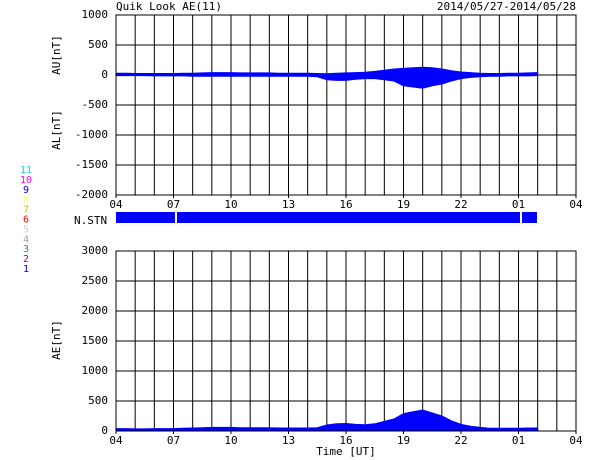 This screenshot has height=460, width=590. What do you see at coordinates (26, 239) in the screenshot?
I see `station-count: 4` at bounding box center [26, 239].